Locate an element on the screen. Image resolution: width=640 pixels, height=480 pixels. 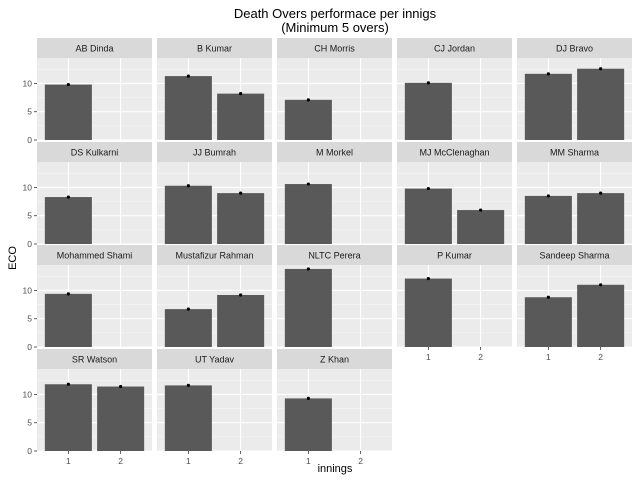
facet-sandeep-sharma: Sandeep Sharma 1 2 is located at coordinates (574, 303).